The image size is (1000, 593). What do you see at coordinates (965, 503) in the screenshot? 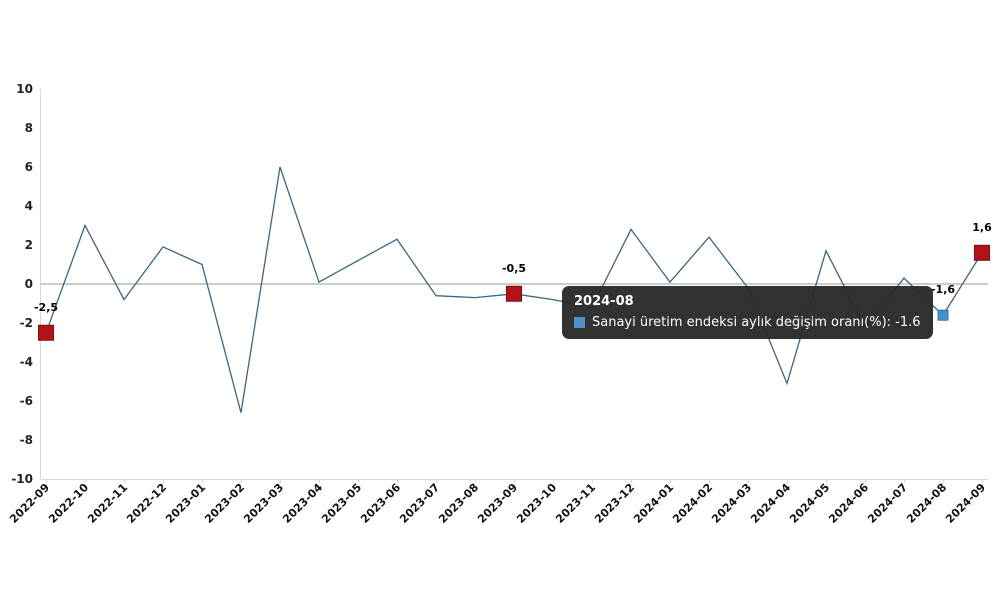
I see `x-axis-tick-label: 2024-09` at bounding box center [965, 503].